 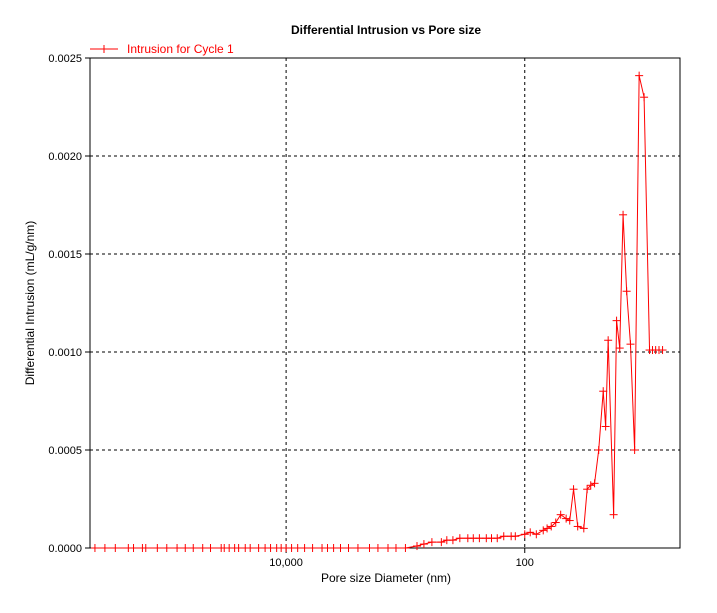 What do you see at coordinates (386, 578) in the screenshot?
I see `x-axis-label: Pore size Diameter (nm)` at bounding box center [386, 578].